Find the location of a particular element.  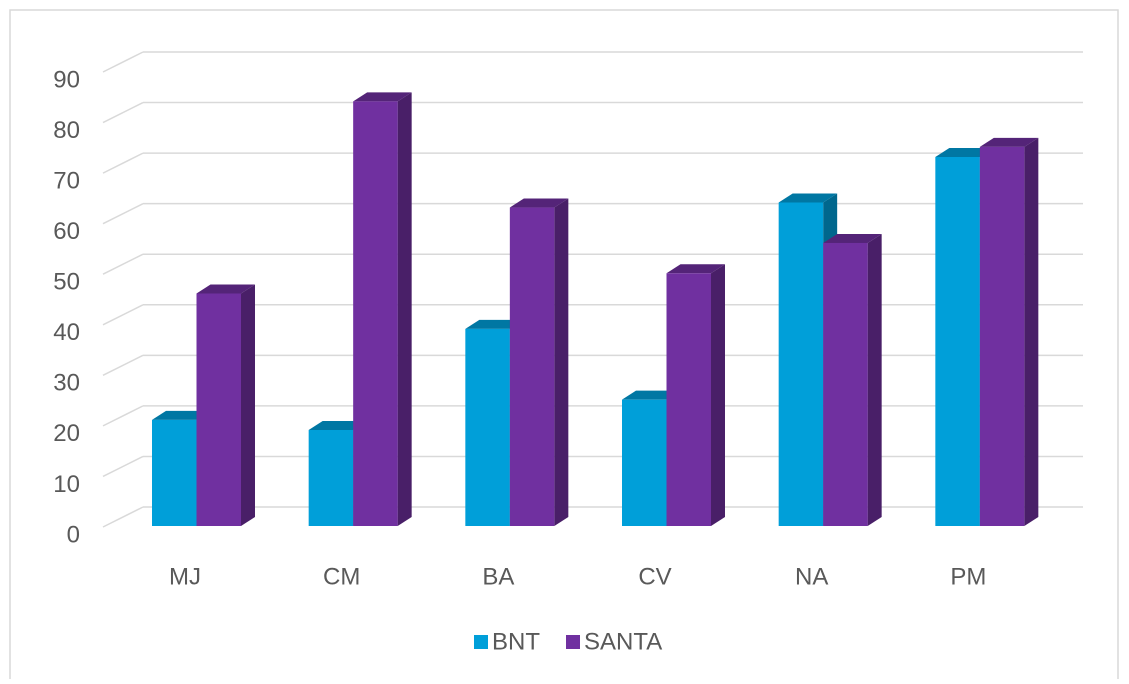

y-tick-label: 10 is located at coordinates (66, 484).